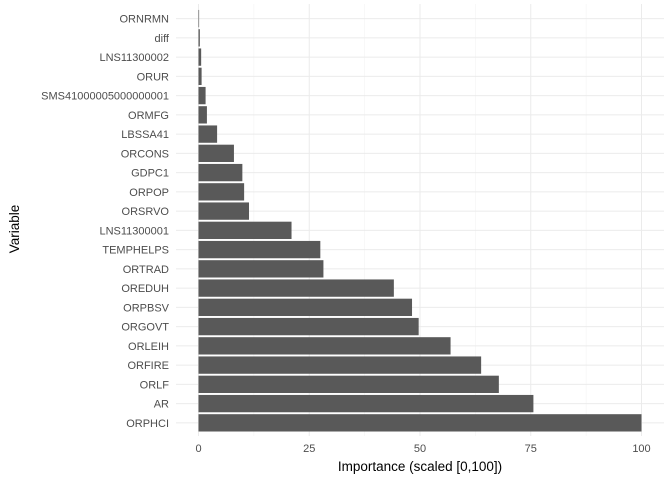 The width and height of the screenshot is (672, 480). Describe the element at coordinates (148, 347) in the screenshot. I see `y-tick-label: ORLEIH` at that location.